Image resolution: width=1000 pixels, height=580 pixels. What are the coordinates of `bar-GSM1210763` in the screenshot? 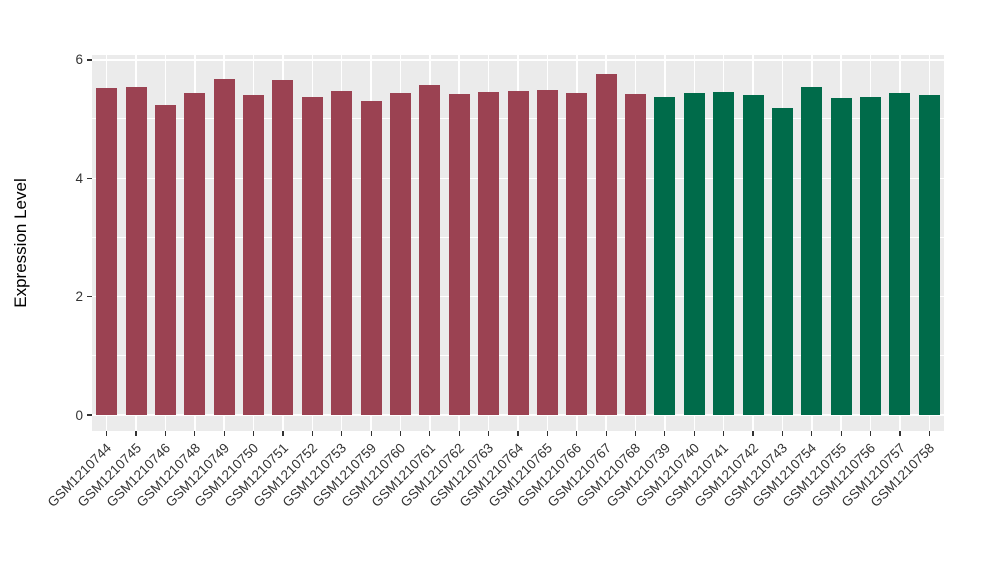 It's located at (489, 253).